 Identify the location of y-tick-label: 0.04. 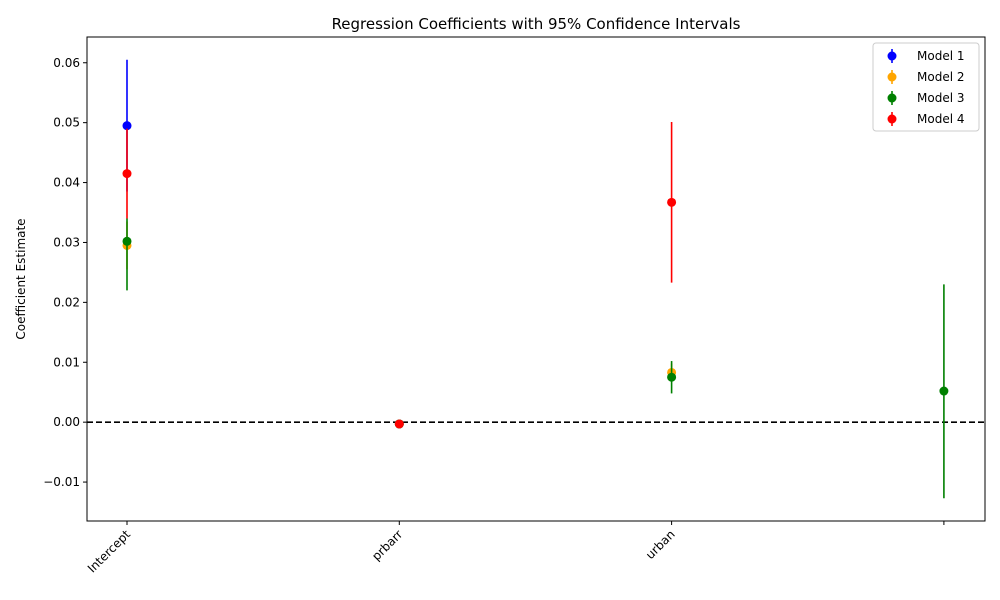
(66, 183).